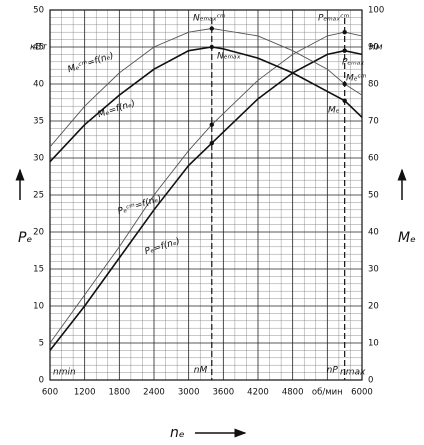 The width and height of the screenshot is (424, 445). I want to click on annotation: Nₑₘₐₓᶜᵐ, so click(209, 19).